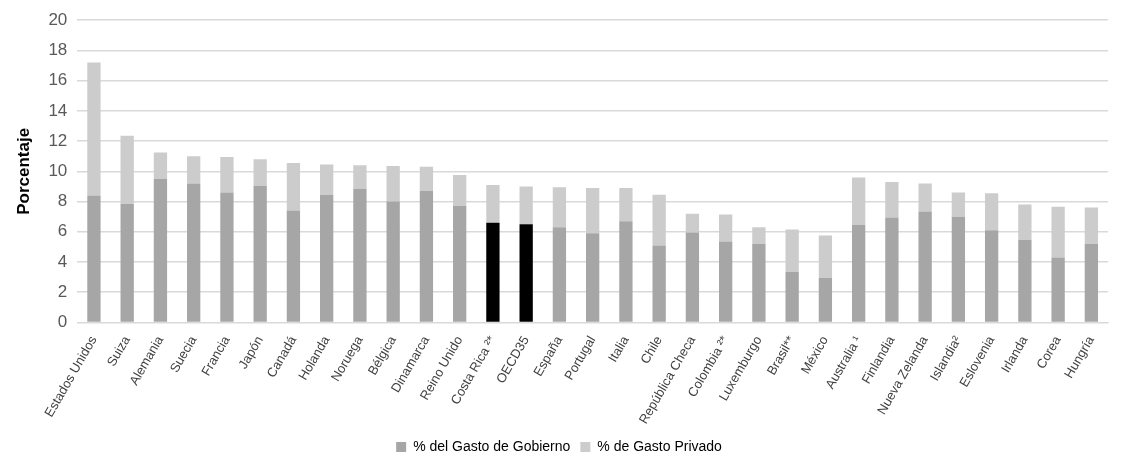 Image resolution: width=1122 pixels, height=468 pixels. Describe the element at coordinates (62, 291) in the screenshot. I see `y-tick-label: 2` at that location.